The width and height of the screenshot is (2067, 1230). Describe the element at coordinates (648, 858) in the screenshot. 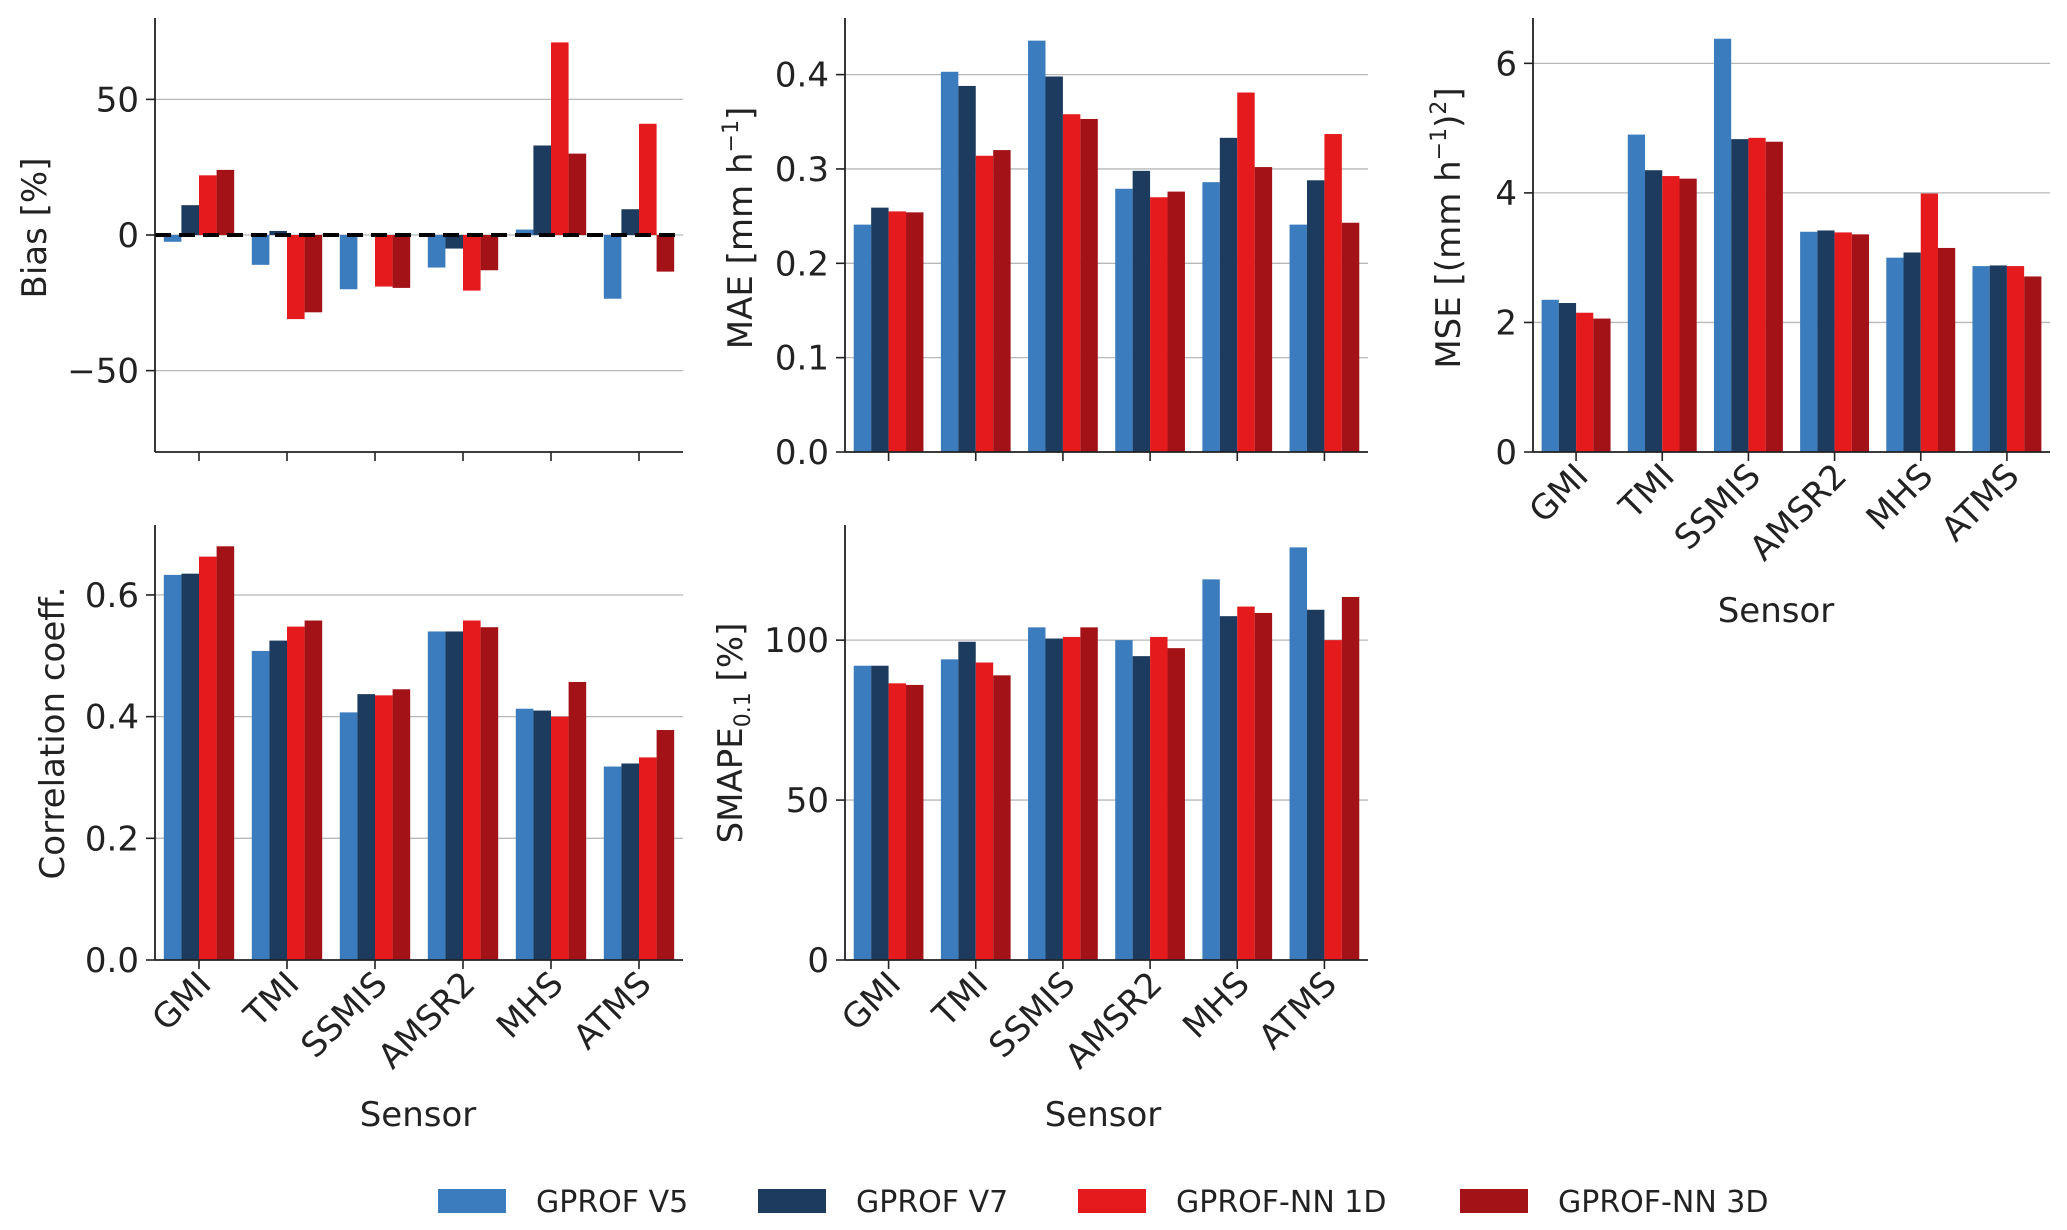

I see `corr-bar-gprof-nn-1d-atms` at that location.